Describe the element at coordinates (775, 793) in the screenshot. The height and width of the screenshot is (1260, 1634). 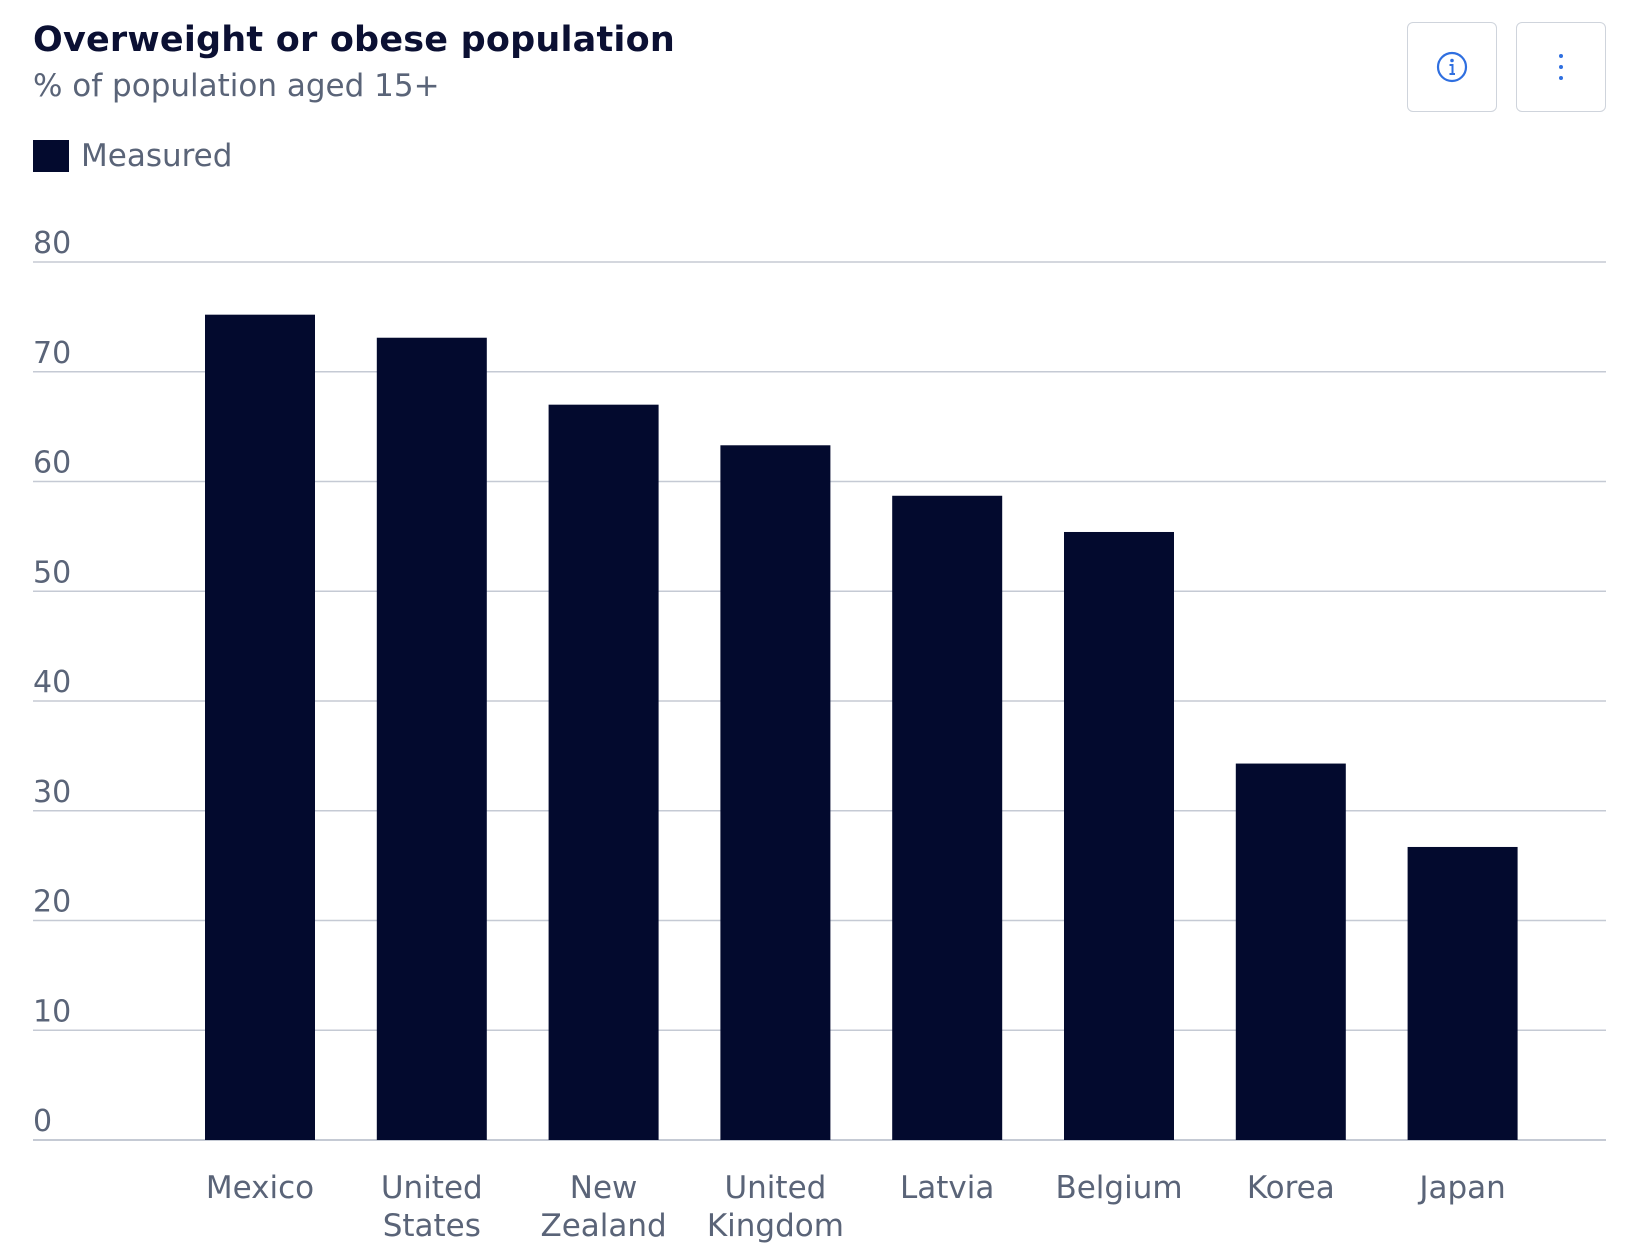
I see `bar-united-kingdom` at that location.